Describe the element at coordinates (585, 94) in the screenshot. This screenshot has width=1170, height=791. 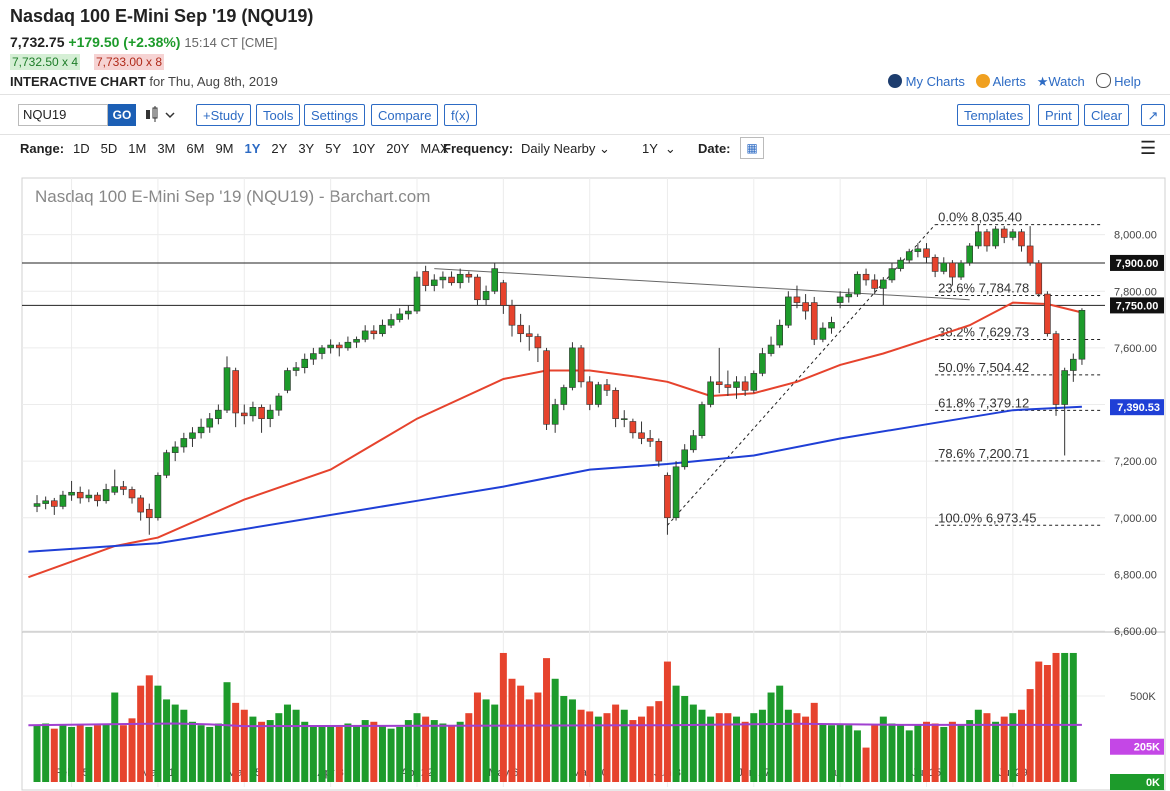
I see `separator` at that location.